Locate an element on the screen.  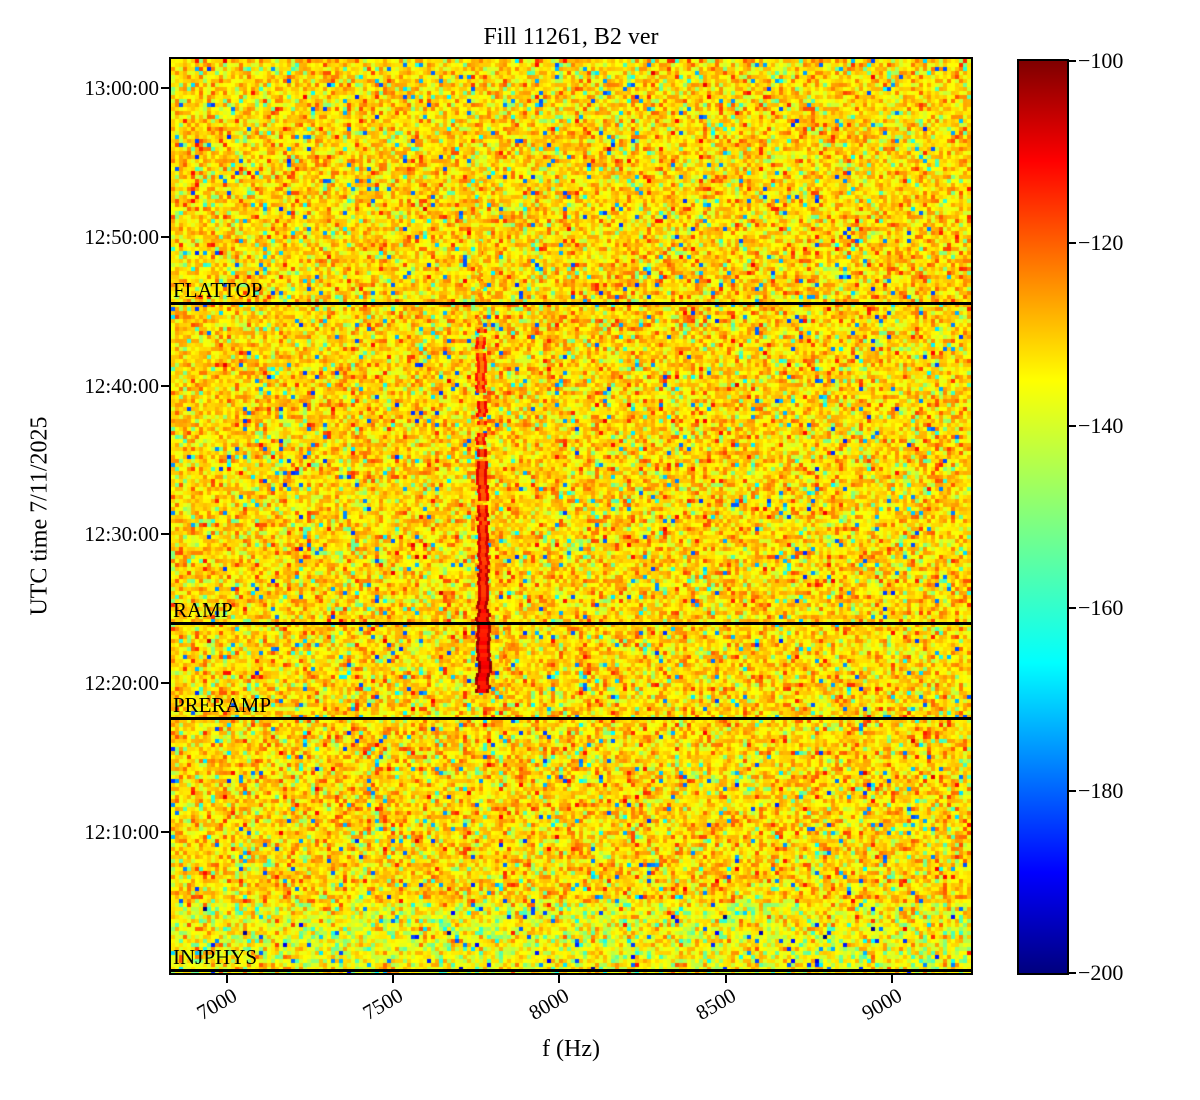
x-tick-label: 9000 is located at coordinates (881, 1004).